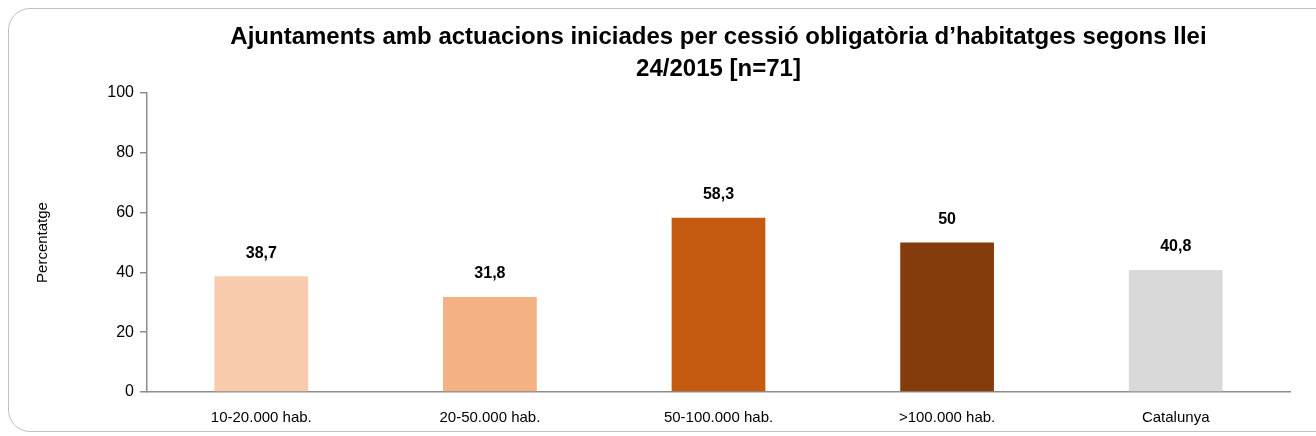  What do you see at coordinates (947, 218) in the screenshot?
I see `data-label: 50` at bounding box center [947, 218].